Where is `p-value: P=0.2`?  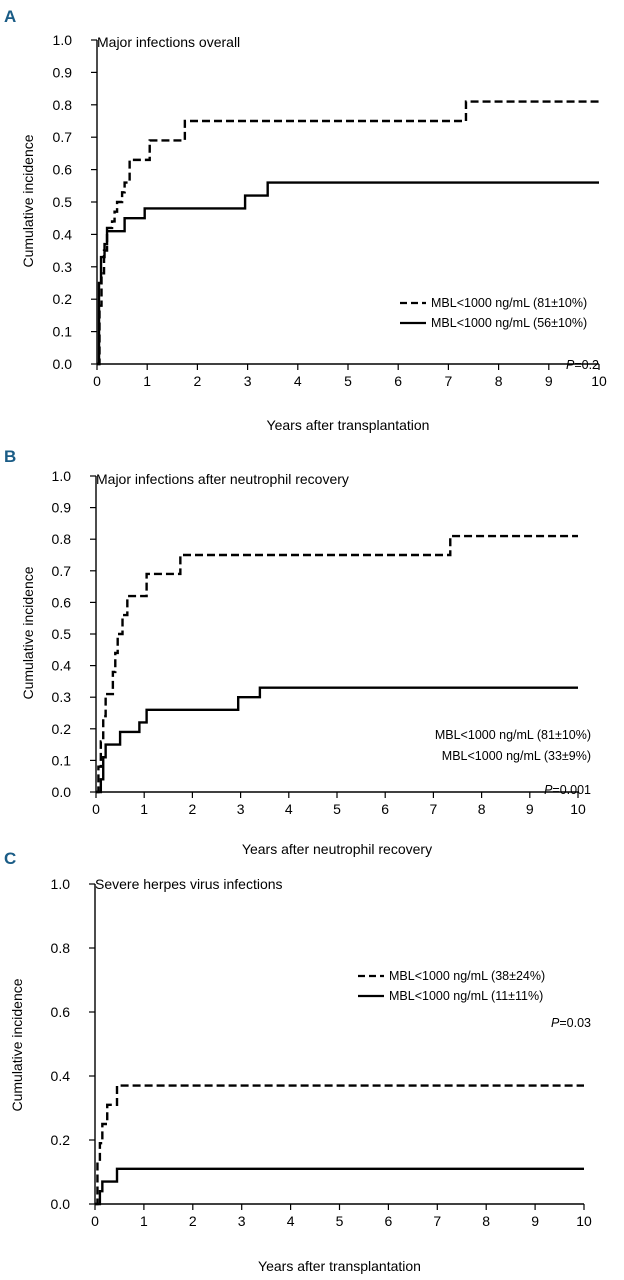 p-value: P=0.2 is located at coordinates (582, 365).